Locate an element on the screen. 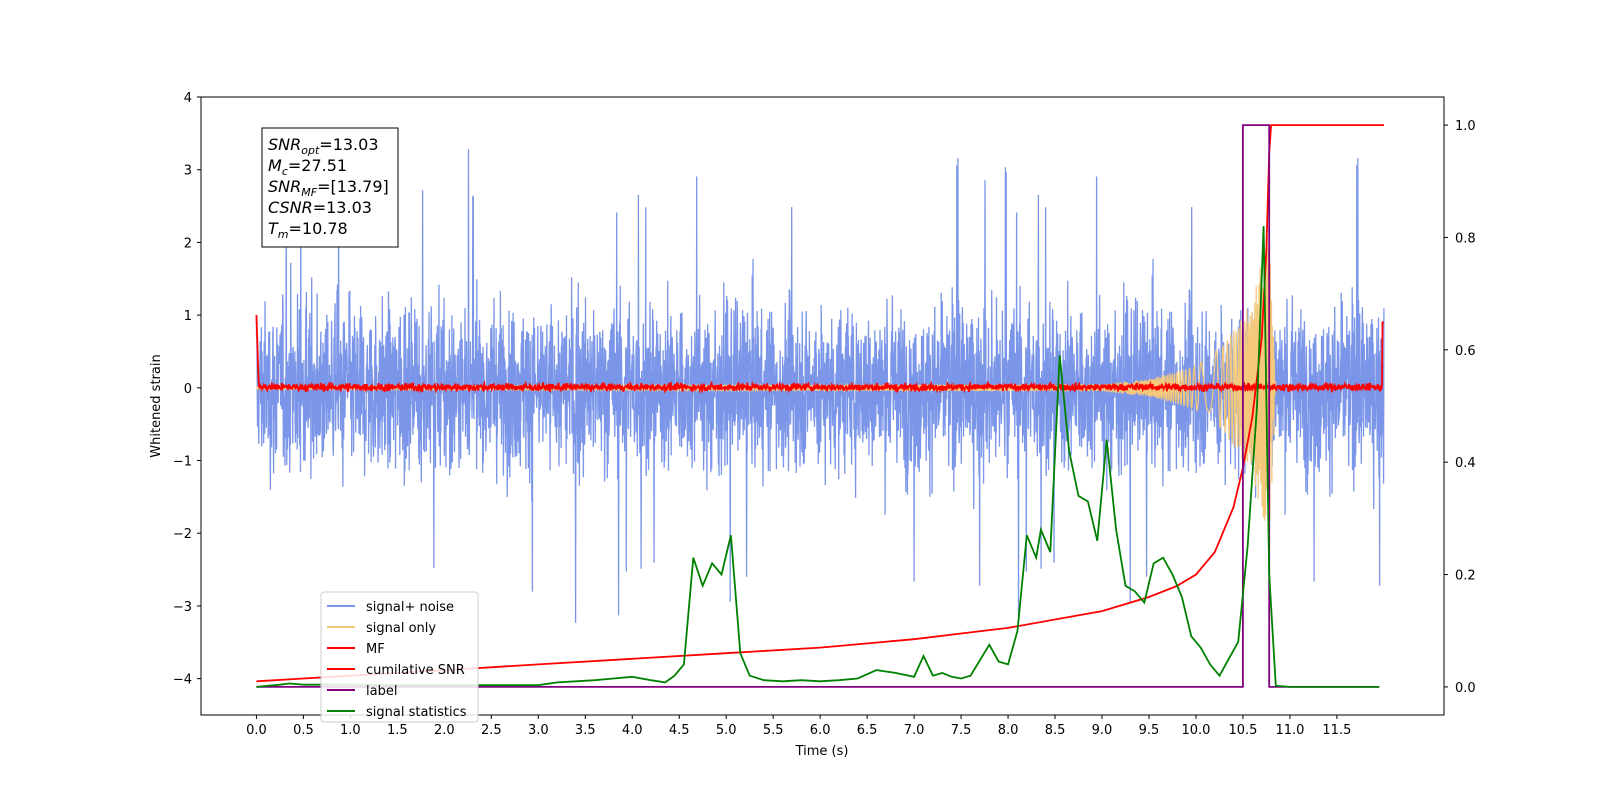 The width and height of the screenshot is (1600, 800). y-axis-left: −4 −3 −2 −1 0 1 2 3 4 is located at coordinates (187, 389).